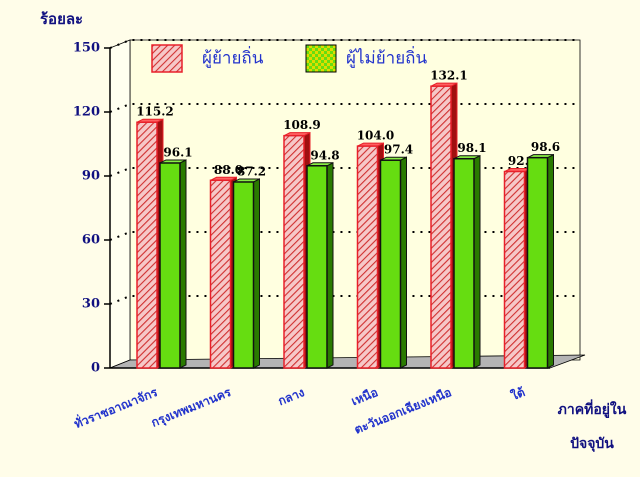  Describe the element at coordinates (386, 57) in the screenshot. I see `legend-label: ผู้ไม่ย้ายถิ่น` at that location.